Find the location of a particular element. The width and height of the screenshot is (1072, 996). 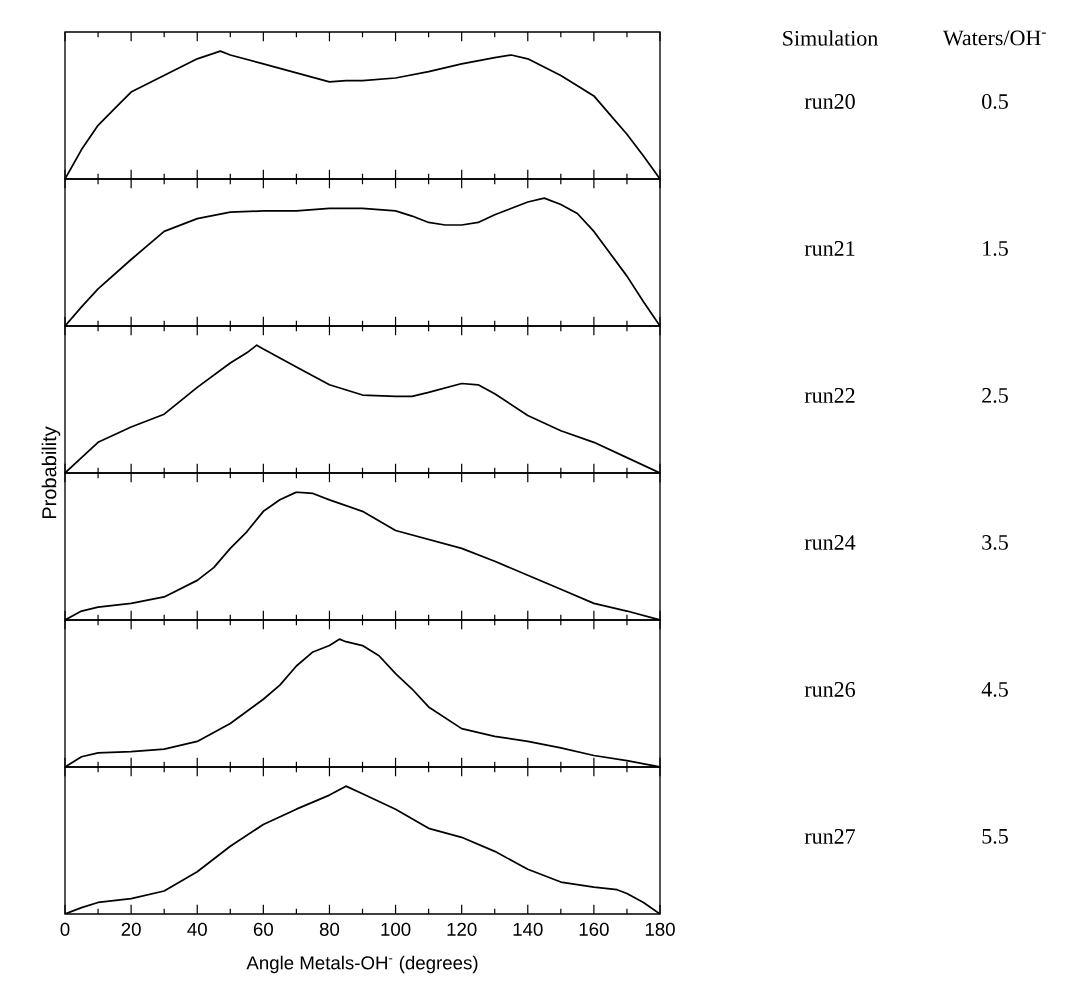

text: 4.5 is located at coordinates (994, 689).